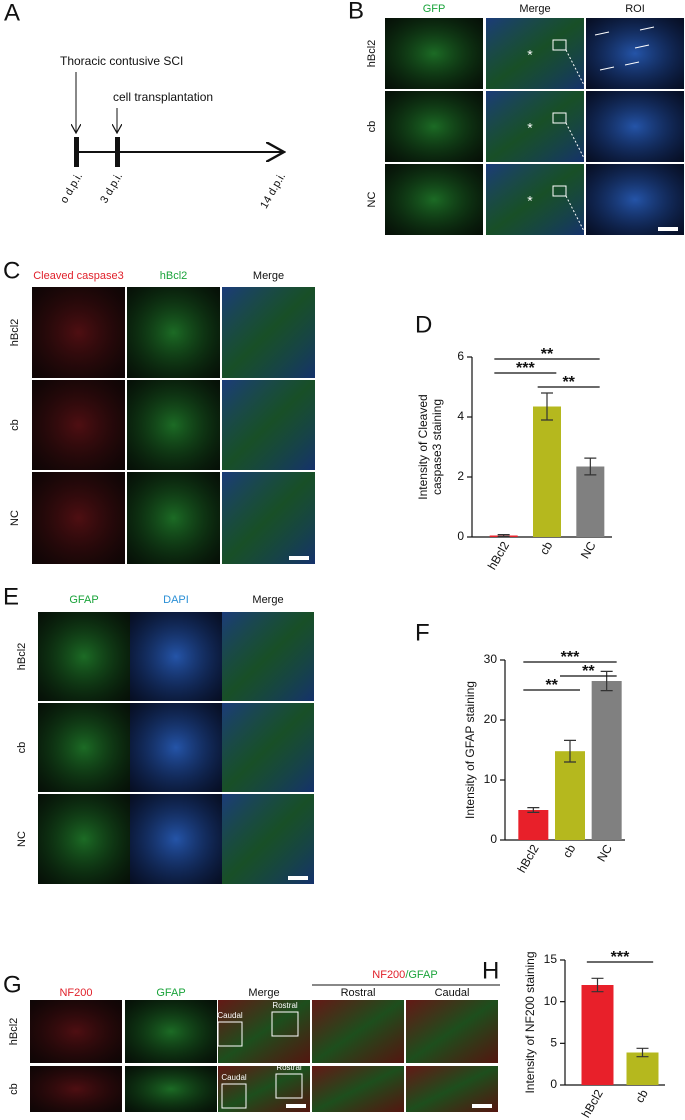  Describe the element at coordinates (358, 993) in the screenshot. I see `column-header: Rostral` at that location.